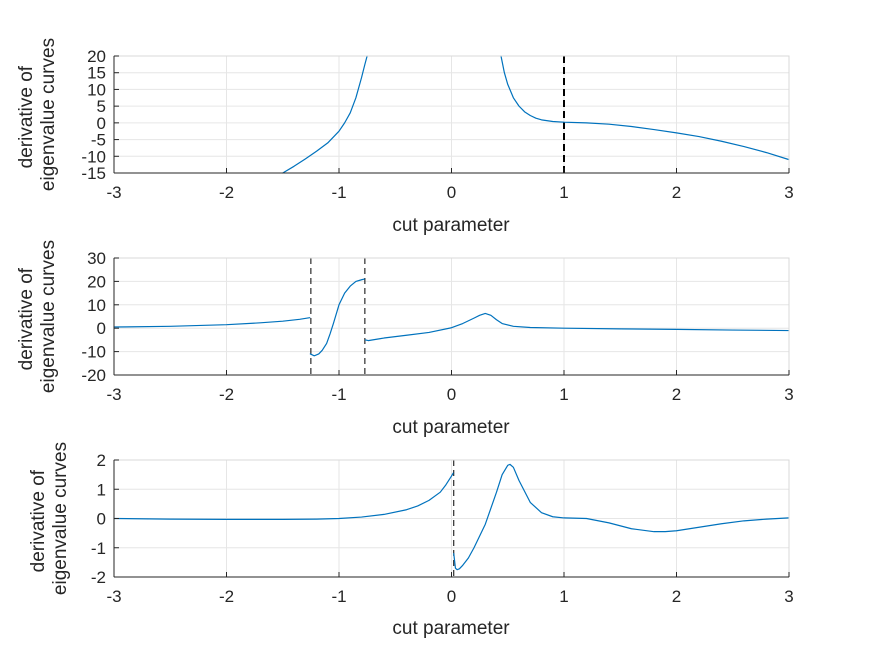 The width and height of the screenshot is (872, 654). I want to click on subplot-2-ylabel: derivative of eigenvalue curves, so click(37, 316).